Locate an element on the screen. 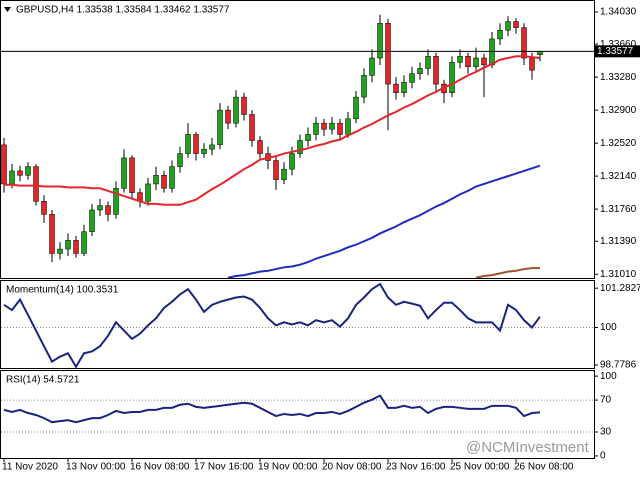 This screenshot has height=480, width=640. collapse-icon is located at coordinates (7, 9).